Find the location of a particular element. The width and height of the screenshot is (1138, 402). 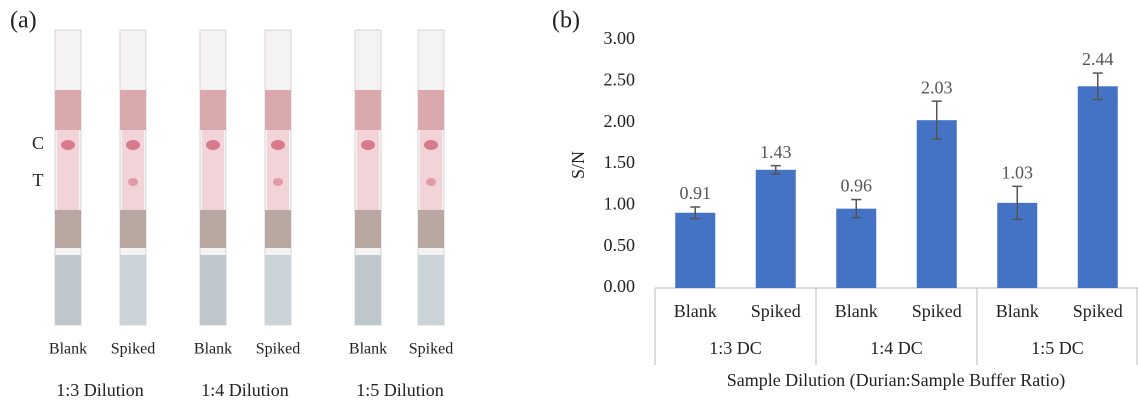

group-label: 1:4 DC is located at coordinates (896, 348).